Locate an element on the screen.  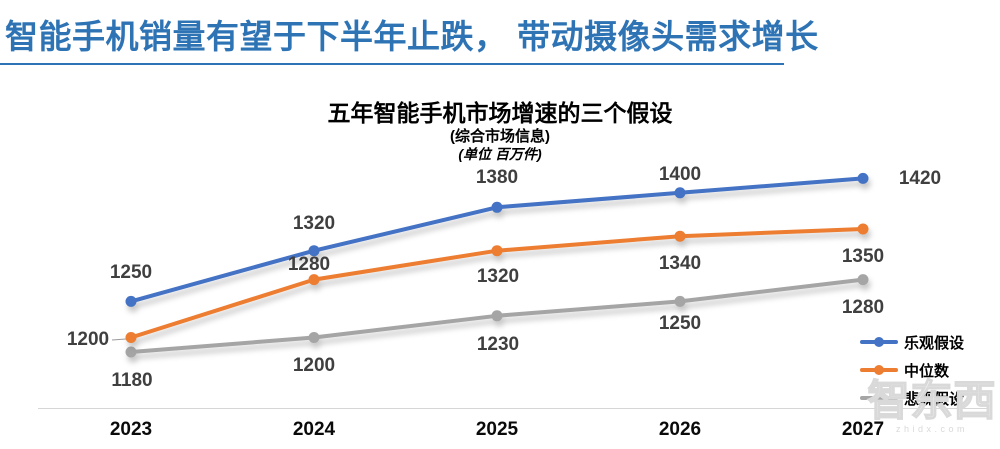
optimistic-value-label-2023: 1250 is located at coordinates (131, 273).